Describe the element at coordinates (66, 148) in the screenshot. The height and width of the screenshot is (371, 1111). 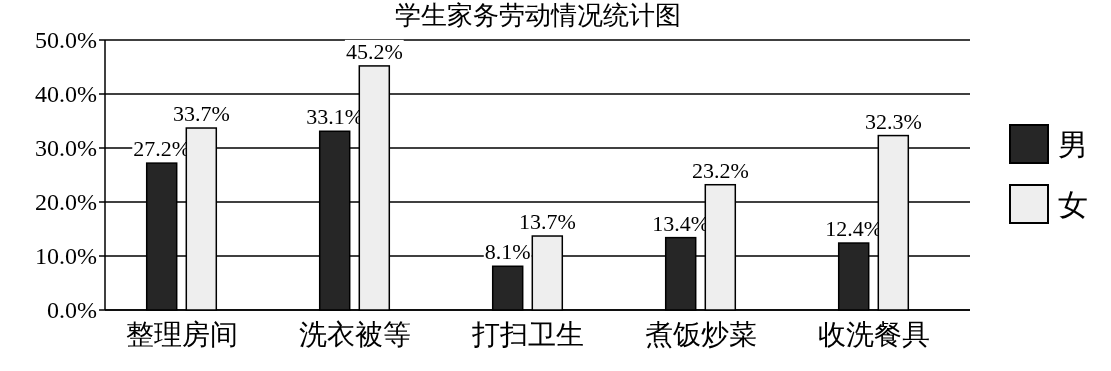
I see `y-tick-label: 30.0%` at that location.